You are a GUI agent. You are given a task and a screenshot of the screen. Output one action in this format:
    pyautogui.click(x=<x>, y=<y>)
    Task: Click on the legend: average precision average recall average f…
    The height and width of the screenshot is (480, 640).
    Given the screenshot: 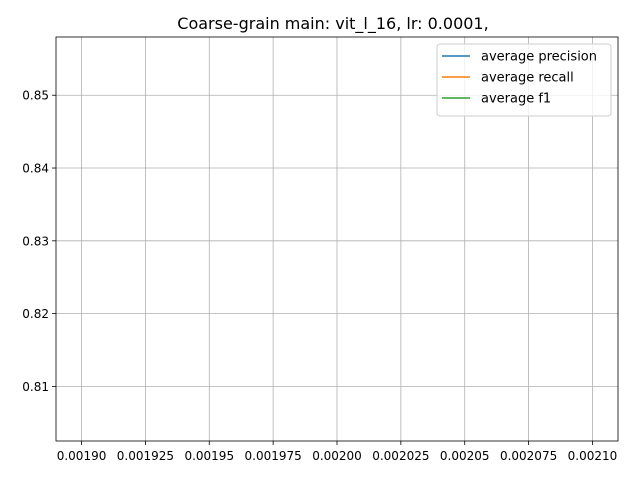 What is the action you would take?
    pyautogui.click(x=524, y=80)
    